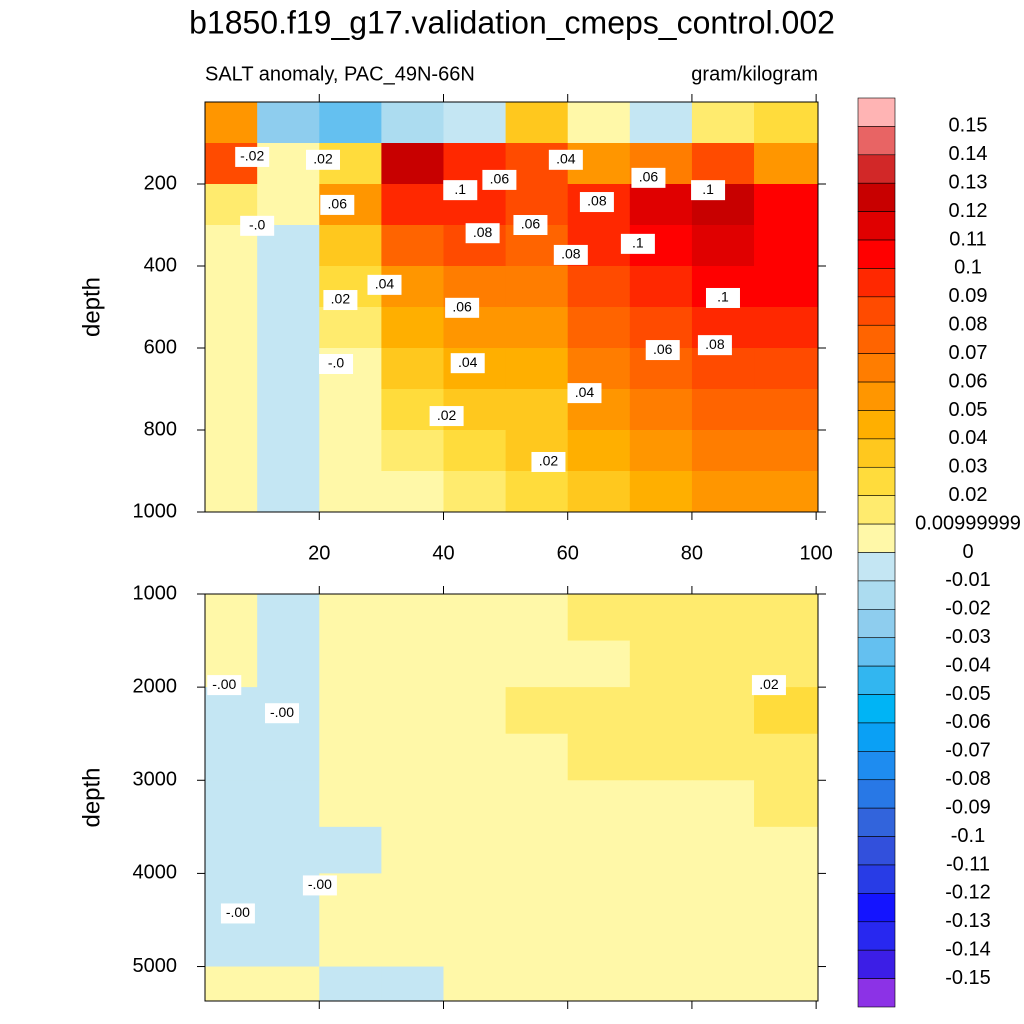  What do you see at coordinates (319, 553) in the screenshot?
I see `x-tick-label: 20` at bounding box center [319, 553].